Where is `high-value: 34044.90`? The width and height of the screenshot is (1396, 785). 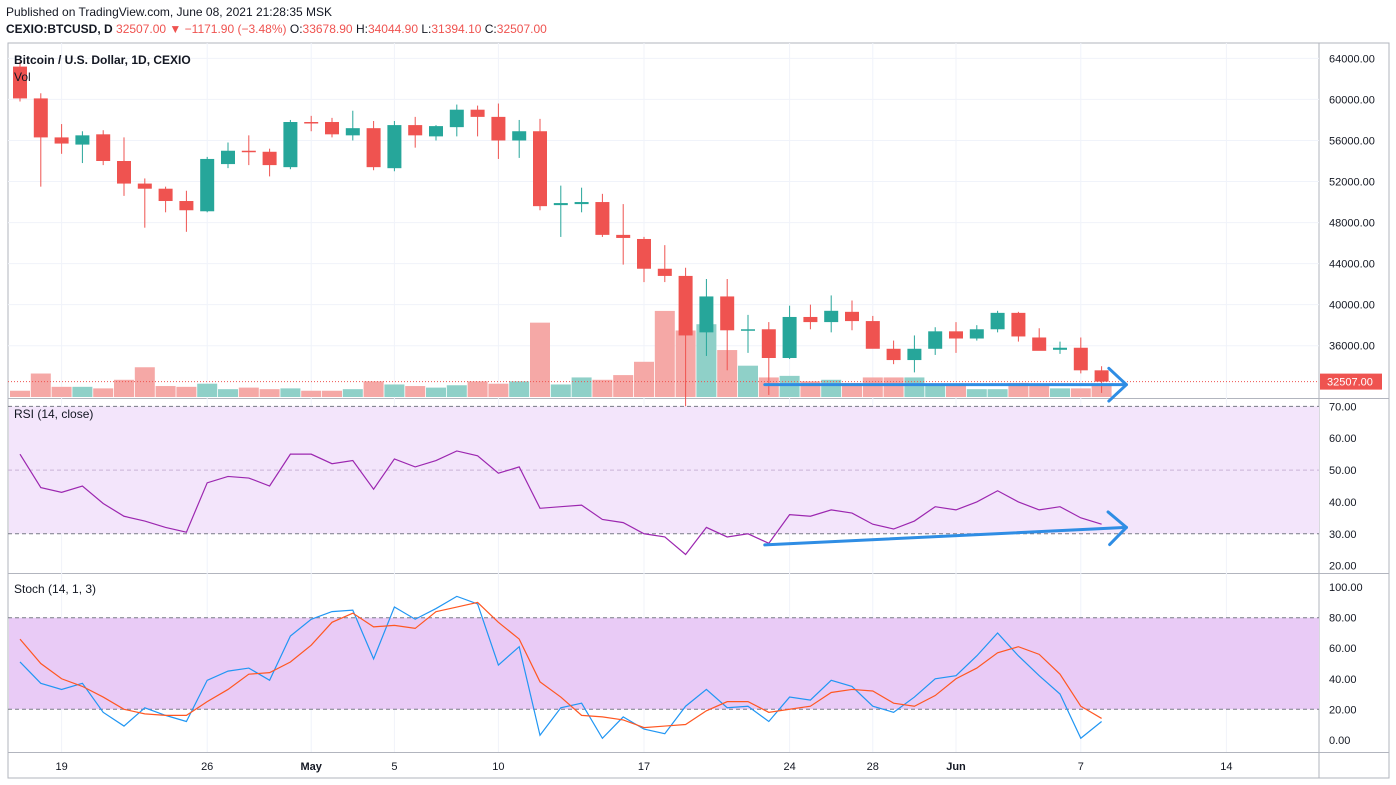
high-value: 34044.90 is located at coordinates (392, 29).